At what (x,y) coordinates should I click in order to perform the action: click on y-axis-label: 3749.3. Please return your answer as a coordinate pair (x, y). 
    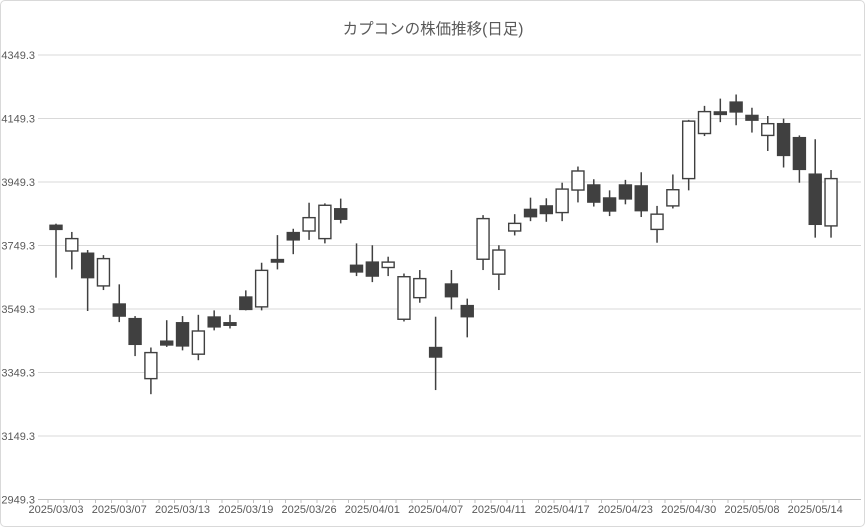
    Looking at the image, I should click on (18, 247).